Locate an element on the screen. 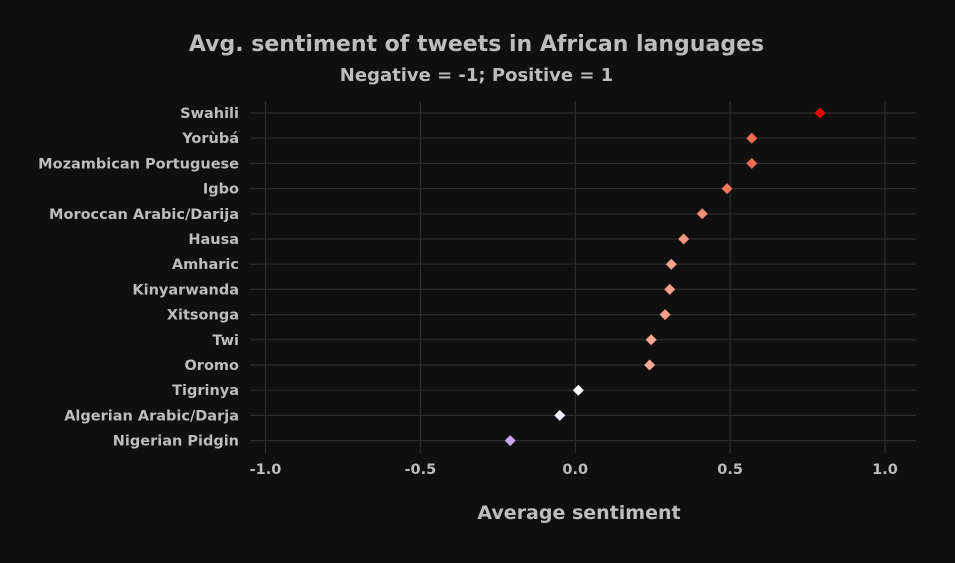  y-tick-label: Igbo is located at coordinates (221, 190).